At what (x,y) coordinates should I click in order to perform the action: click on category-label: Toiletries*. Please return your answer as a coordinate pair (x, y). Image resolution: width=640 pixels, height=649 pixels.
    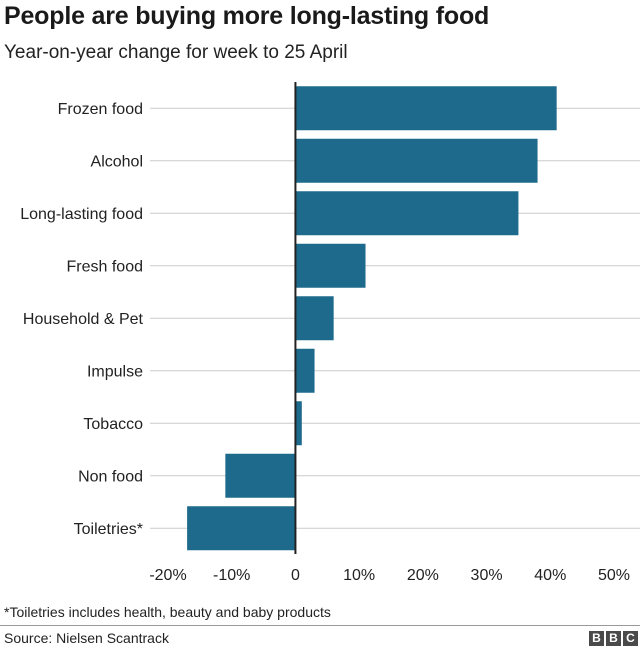
    Looking at the image, I should click on (108, 529).